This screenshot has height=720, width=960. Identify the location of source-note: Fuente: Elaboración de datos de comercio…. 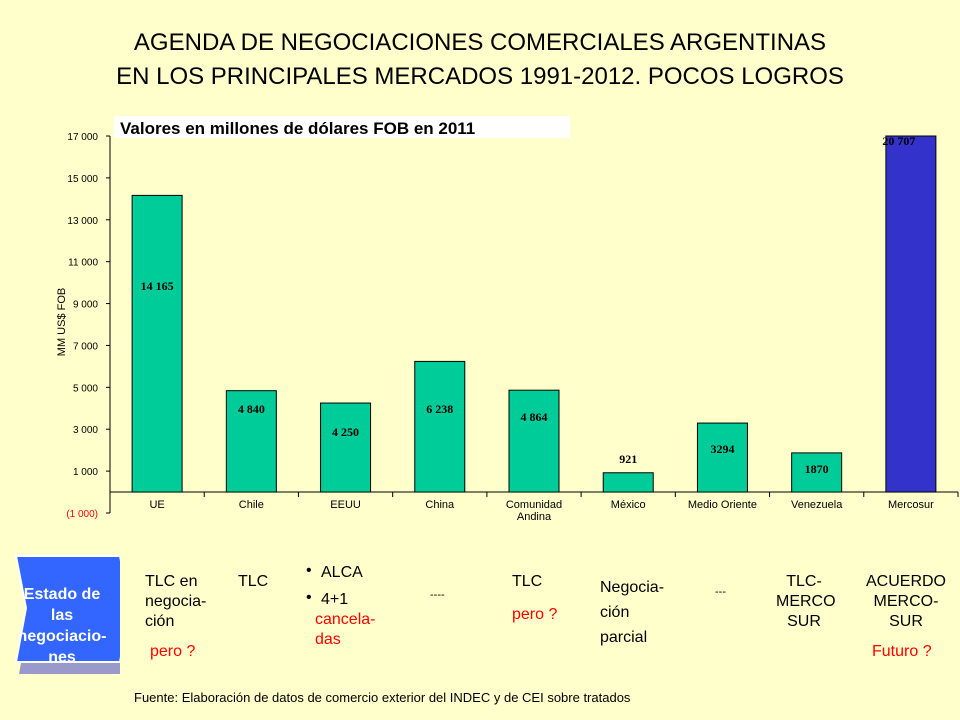
(382, 697).